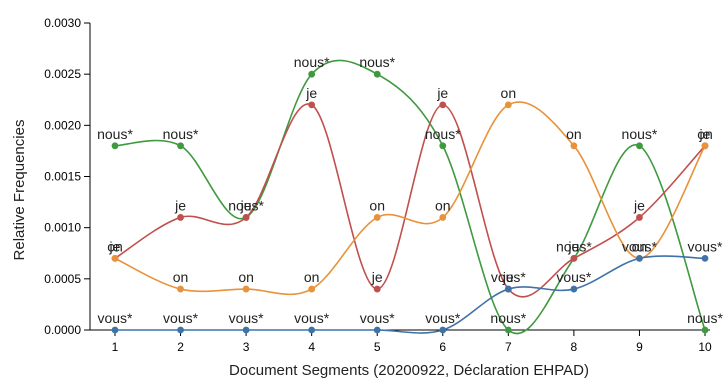 The image size is (725, 381). I want to click on x-tick-label: 7, so click(508, 347).